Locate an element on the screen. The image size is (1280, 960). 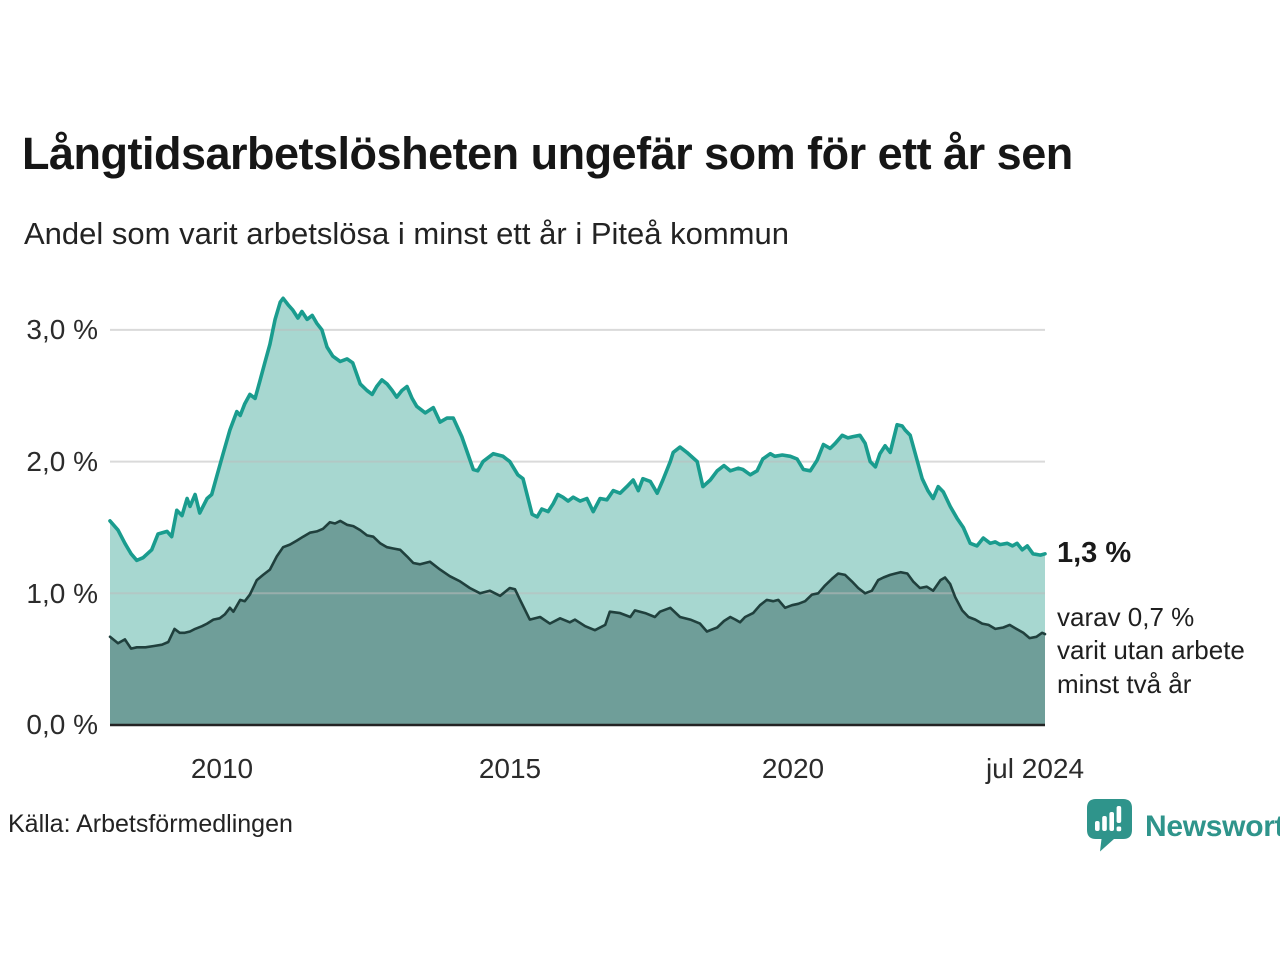
x-tick-2020: 2020 is located at coordinates (793, 768).